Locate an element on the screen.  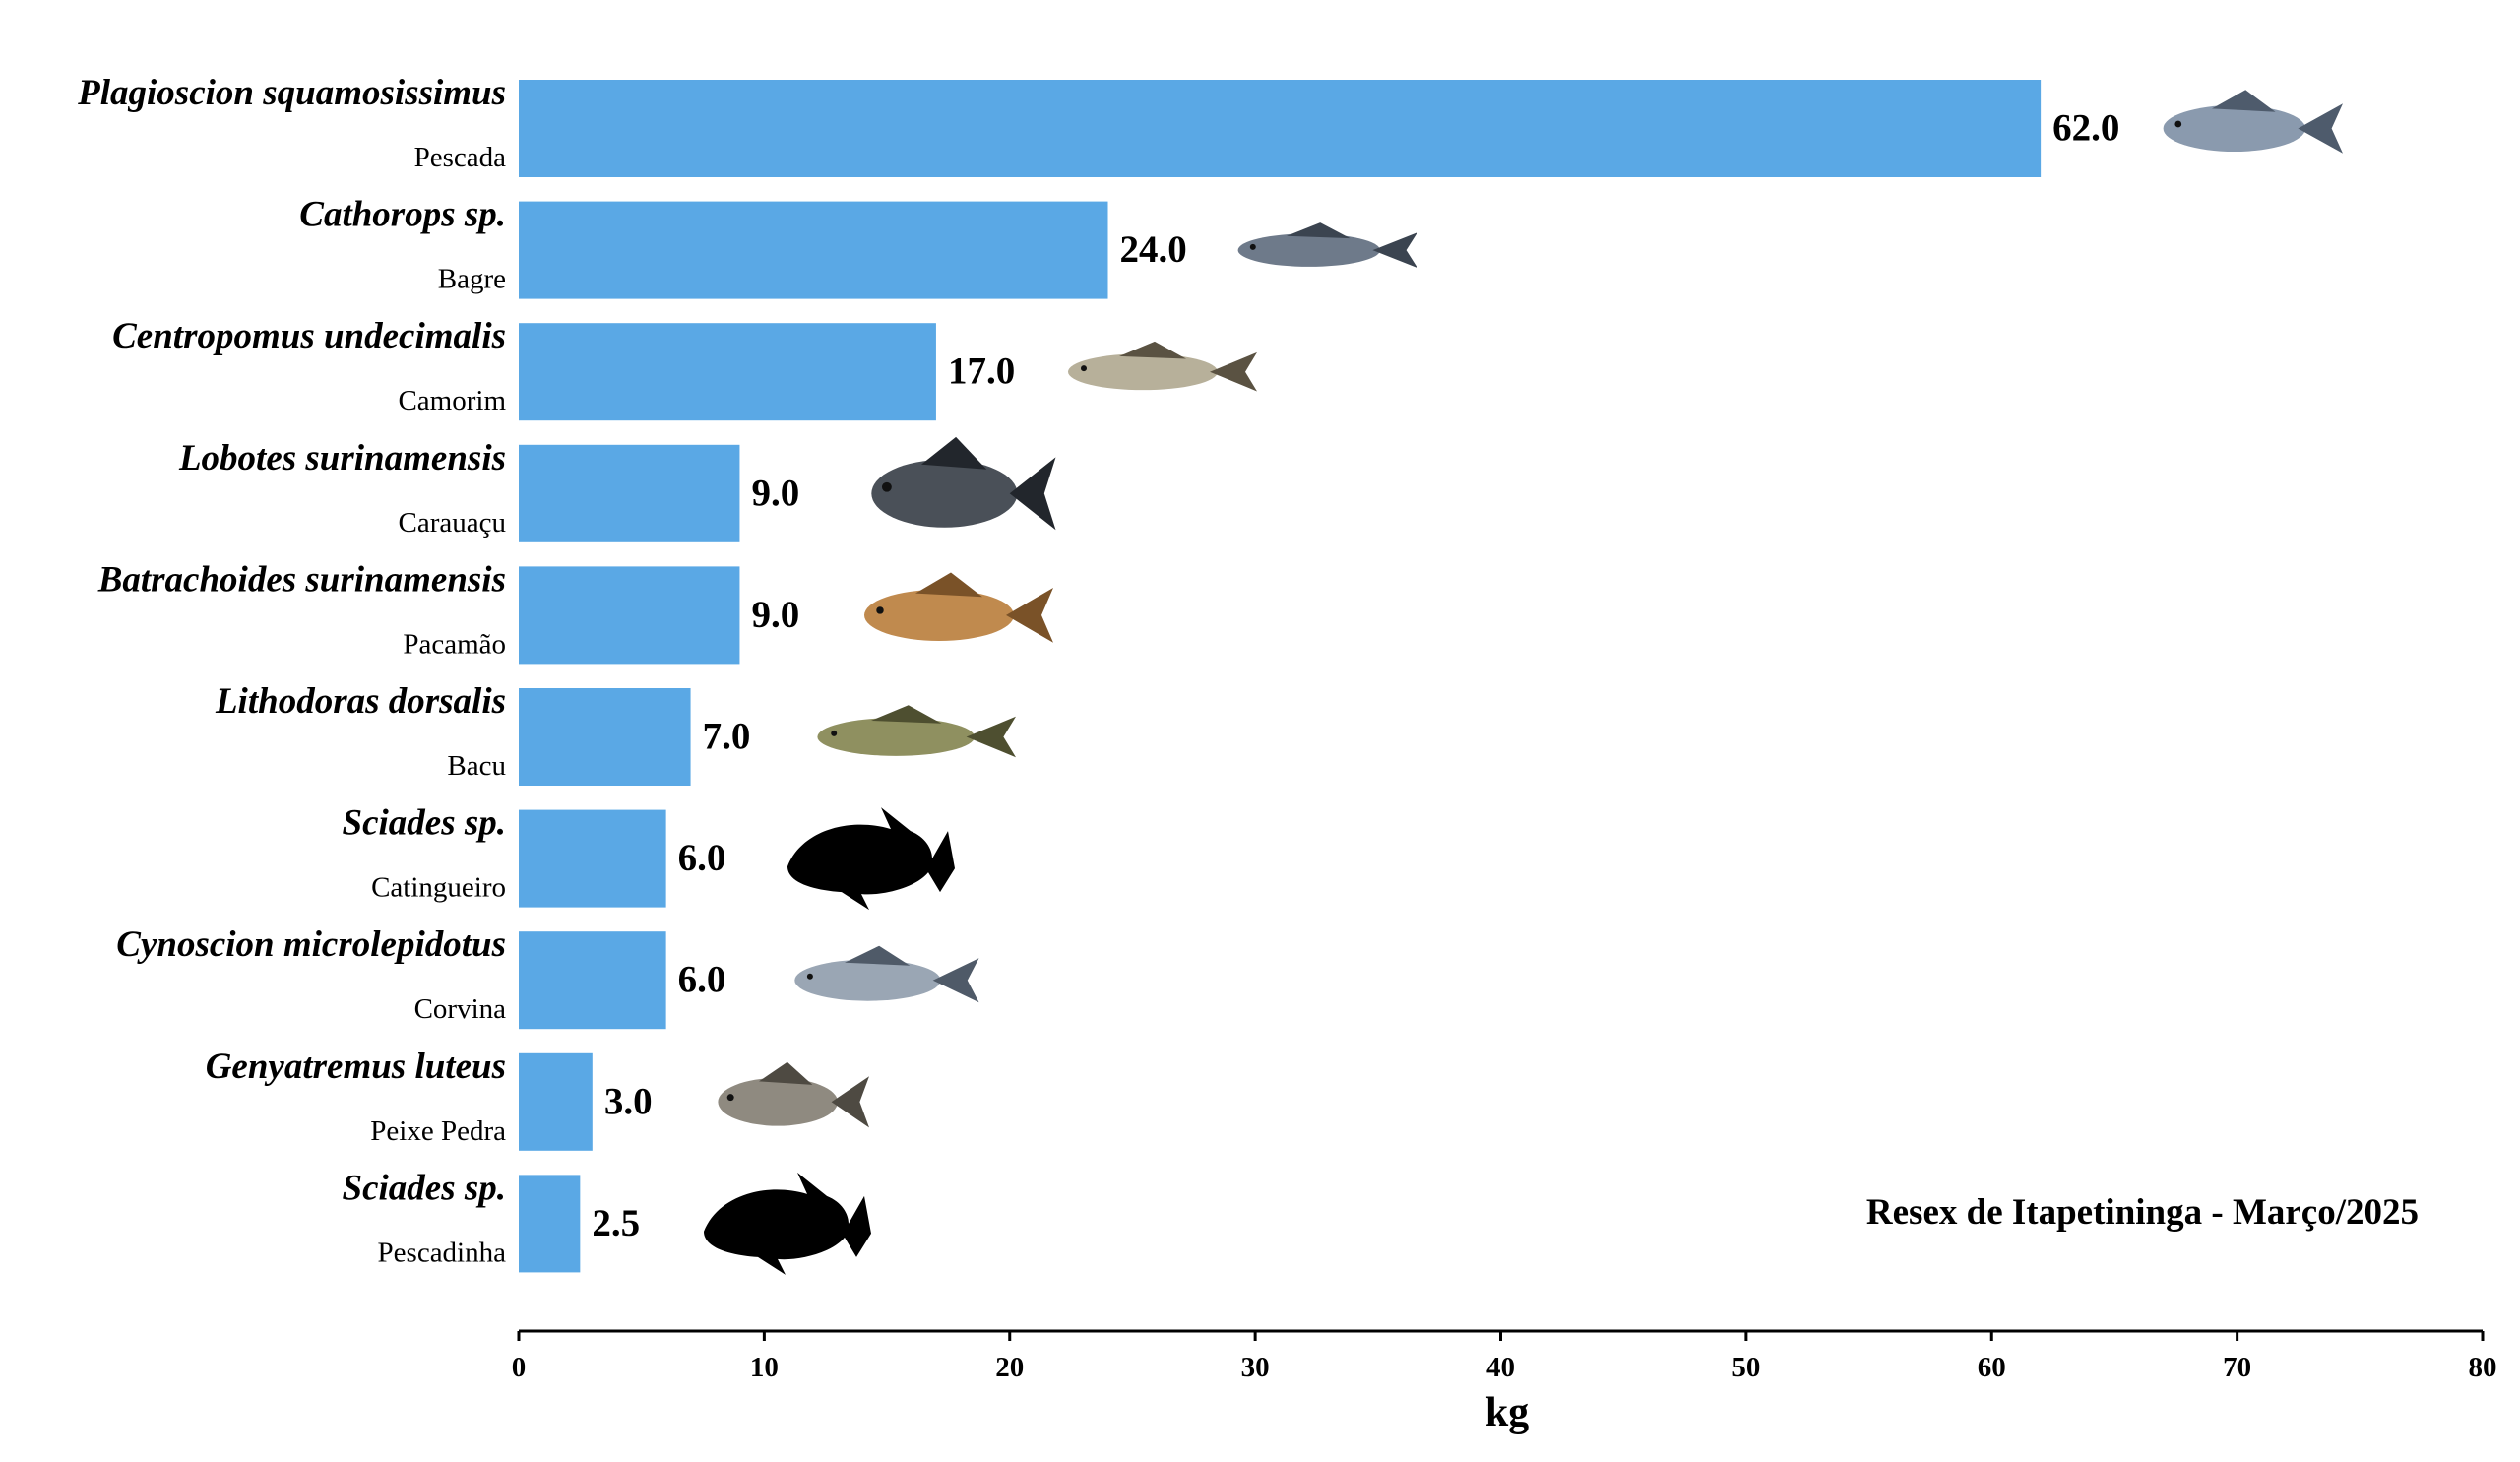
armored-catfish-photo-icon is located at coordinates (916, 731).